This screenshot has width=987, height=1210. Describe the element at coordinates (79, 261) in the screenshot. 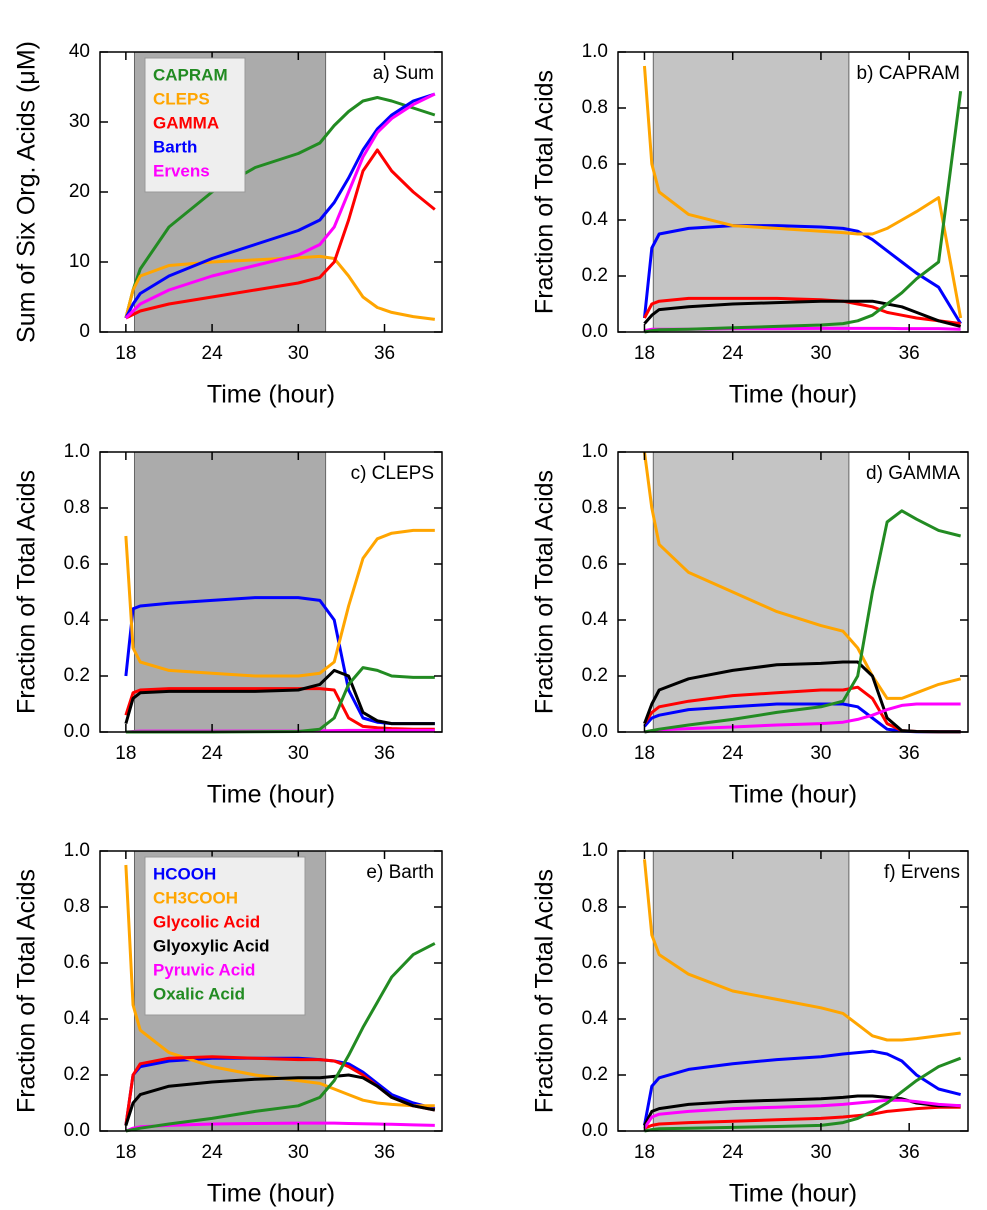

I see `y-tick-label: 10` at that location.